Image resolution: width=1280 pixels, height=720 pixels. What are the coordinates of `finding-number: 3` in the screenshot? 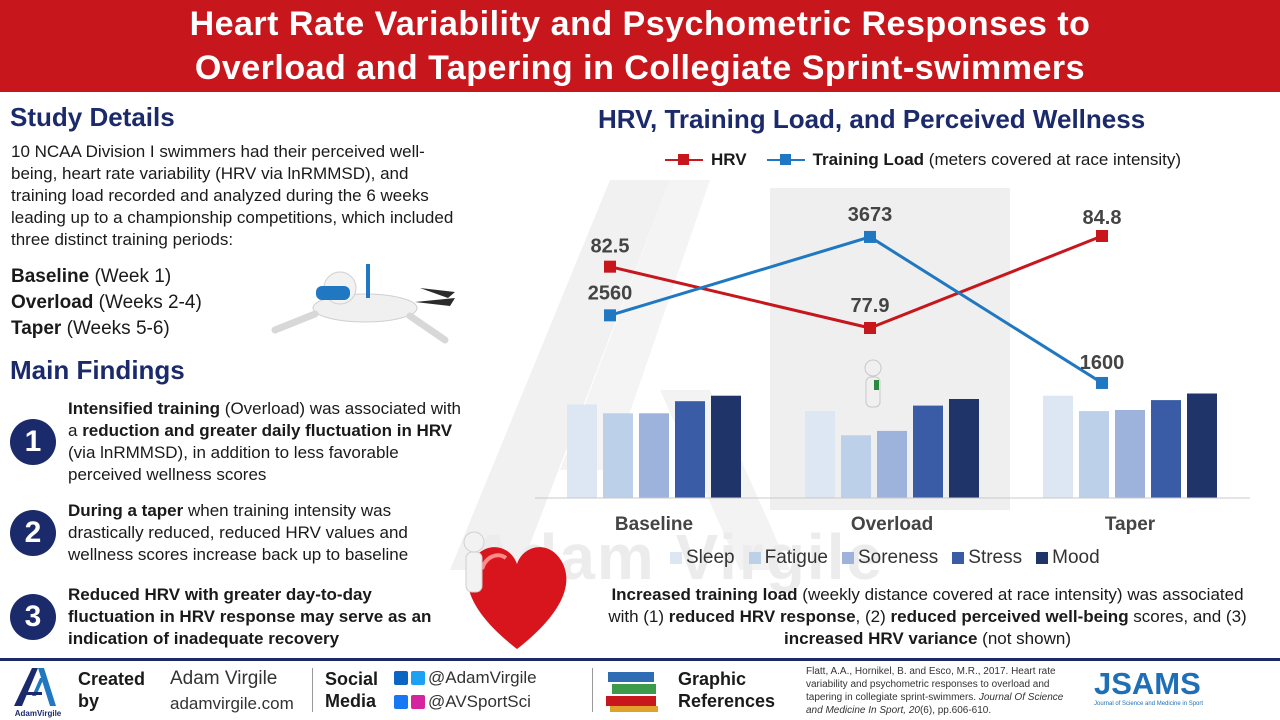 It's located at (33, 617).